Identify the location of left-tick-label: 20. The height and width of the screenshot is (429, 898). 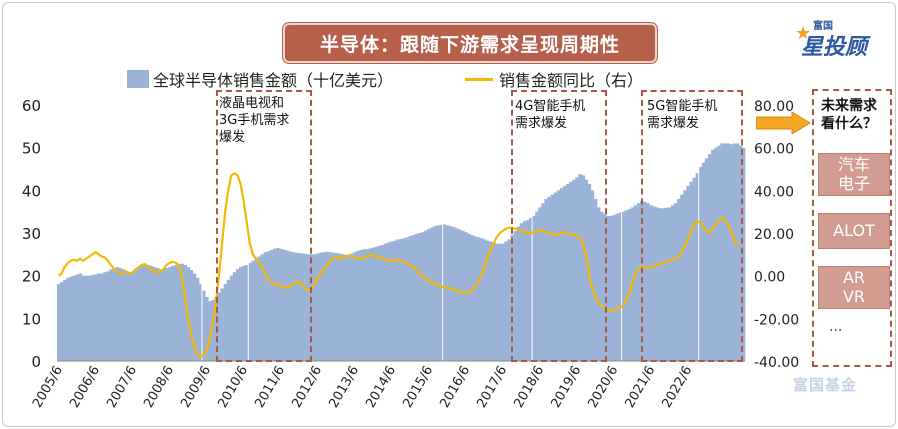
(31, 277).